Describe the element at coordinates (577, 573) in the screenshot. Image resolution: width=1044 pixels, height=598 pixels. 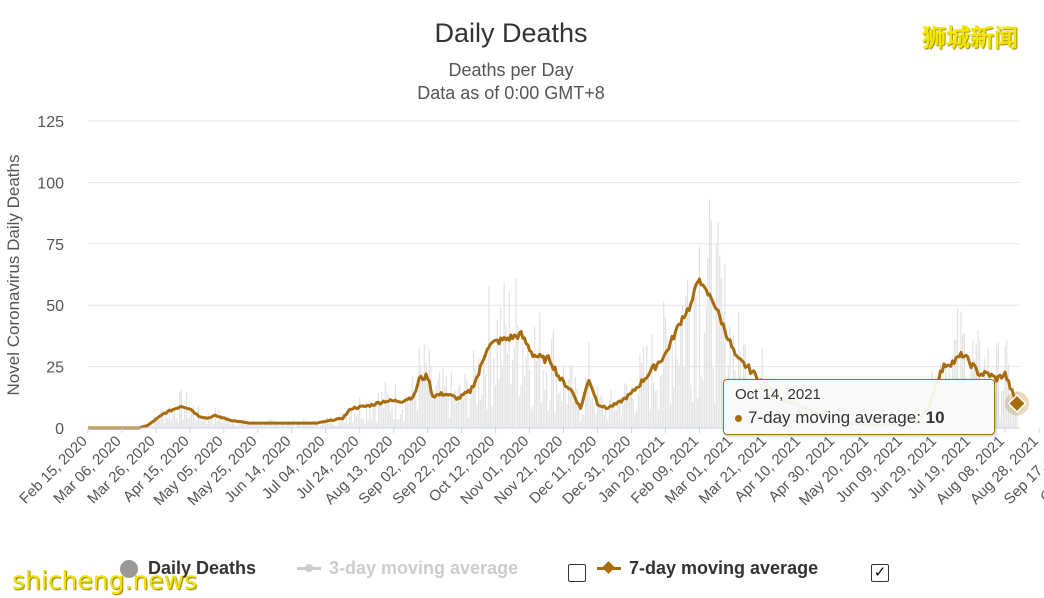
I see `toggle-3-day-average-checkbox` at that location.